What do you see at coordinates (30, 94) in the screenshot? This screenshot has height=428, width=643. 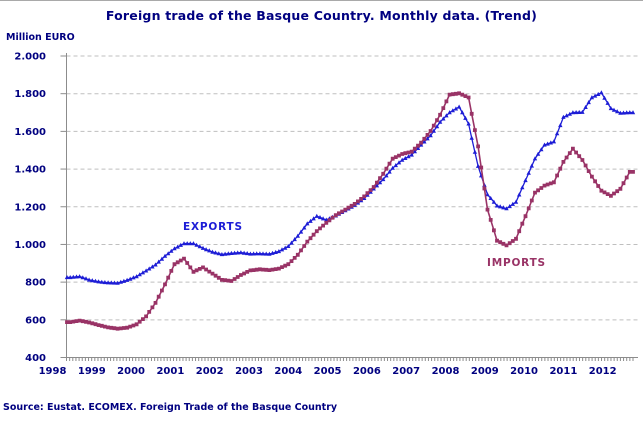 I see `svg-text: 1.800` at bounding box center [30, 94].